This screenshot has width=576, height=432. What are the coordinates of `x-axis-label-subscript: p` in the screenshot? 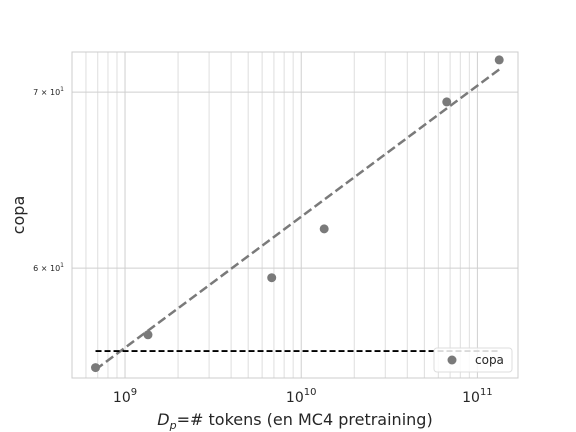 It's located at (173, 425).